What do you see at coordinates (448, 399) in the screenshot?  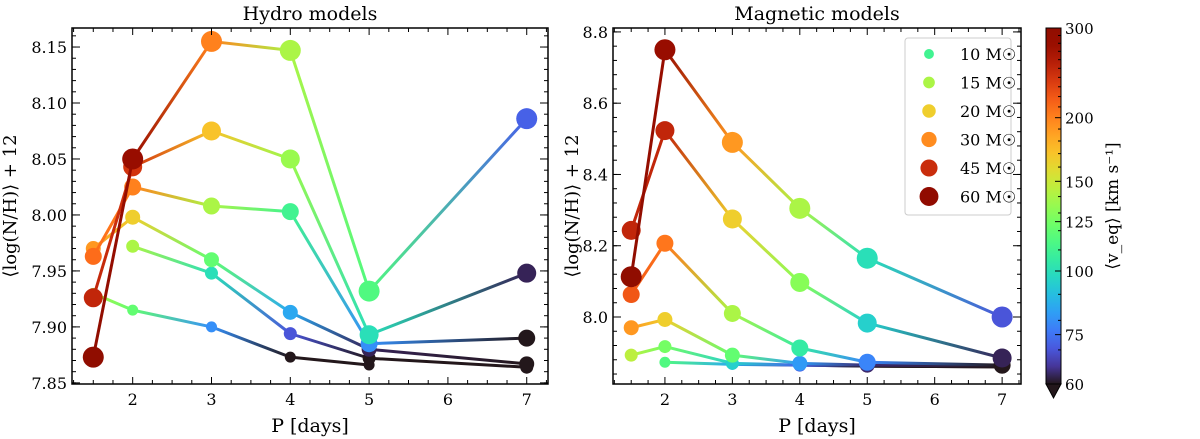 I see `x-tick-label: 6` at bounding box center [448, 399].